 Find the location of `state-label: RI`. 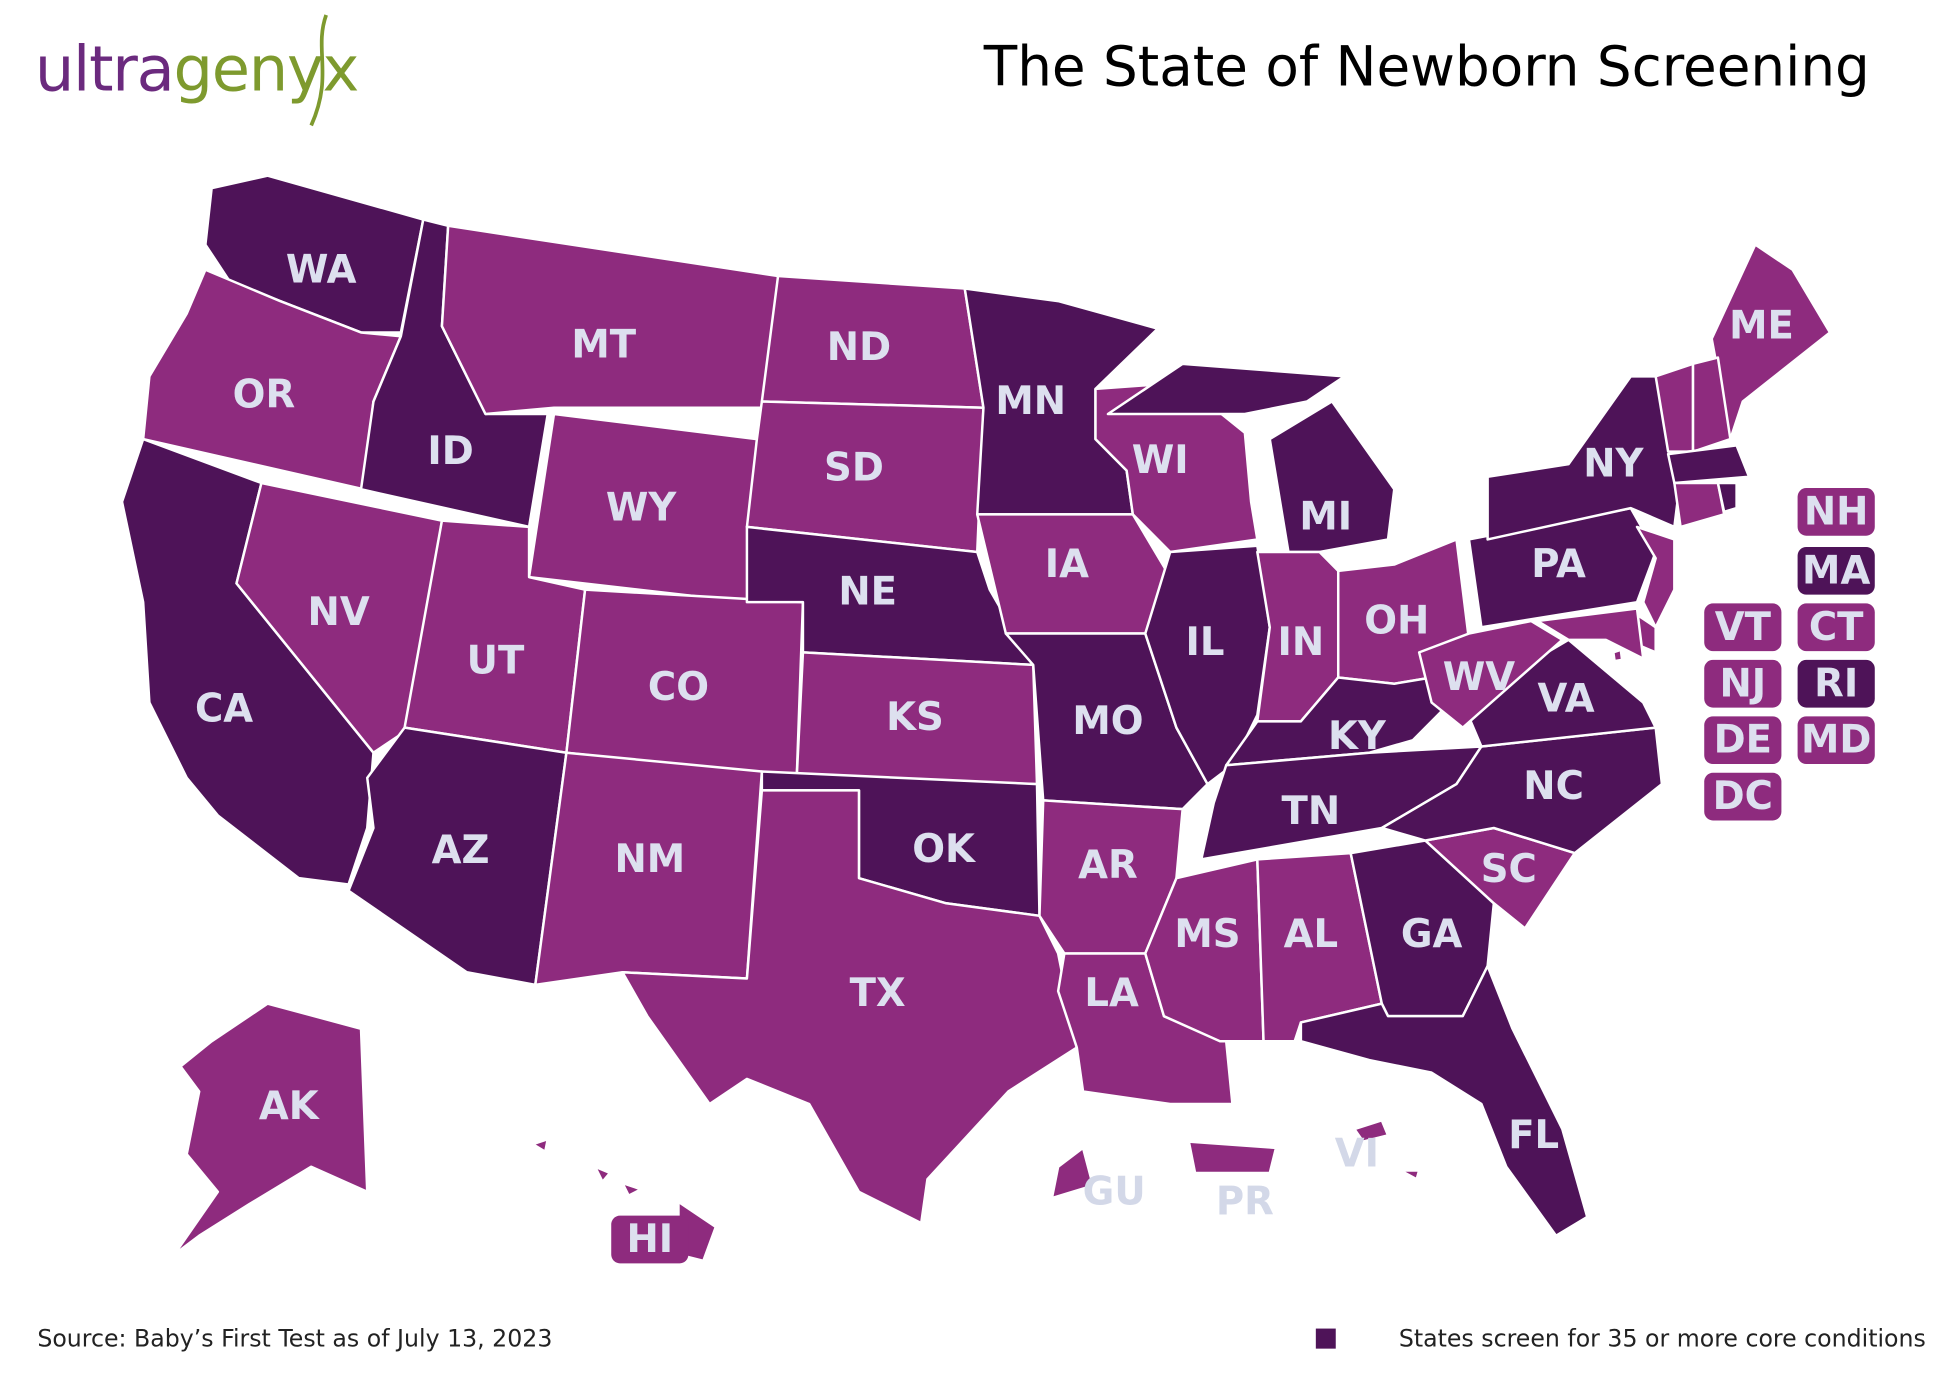

state-label: RI is located at coordinates (1836, 683).